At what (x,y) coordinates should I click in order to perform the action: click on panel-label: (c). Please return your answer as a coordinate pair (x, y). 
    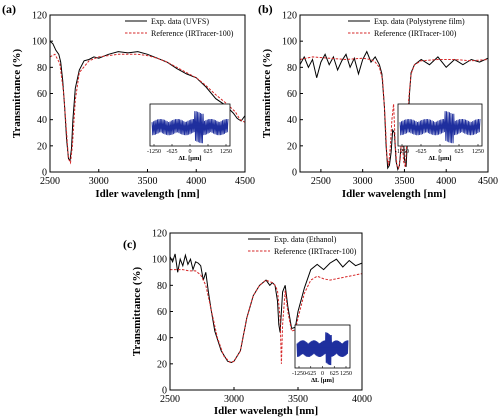
    Looking at the image, I should click on (129, 244).